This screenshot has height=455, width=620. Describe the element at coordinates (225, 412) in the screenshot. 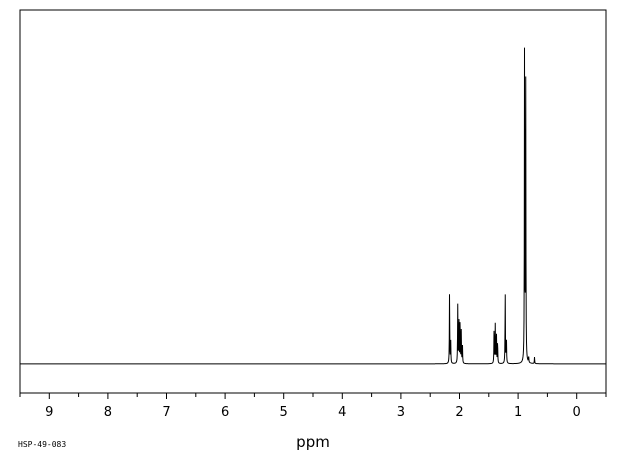

I see `tick-label: 6` at that location.